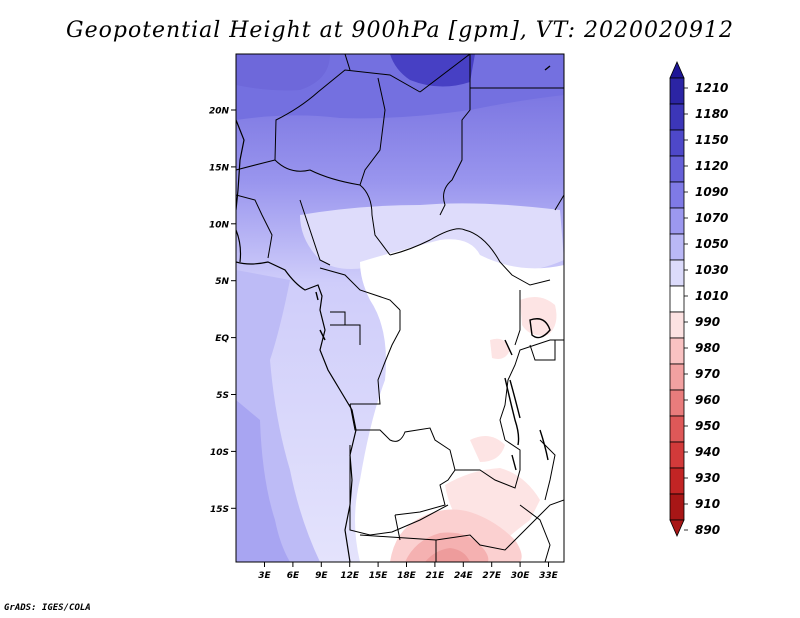  What do you see at coordinates (677, 528) in the screenshot?
I see `colorbar-arrow-bottom` at bounding box center [677, 528].